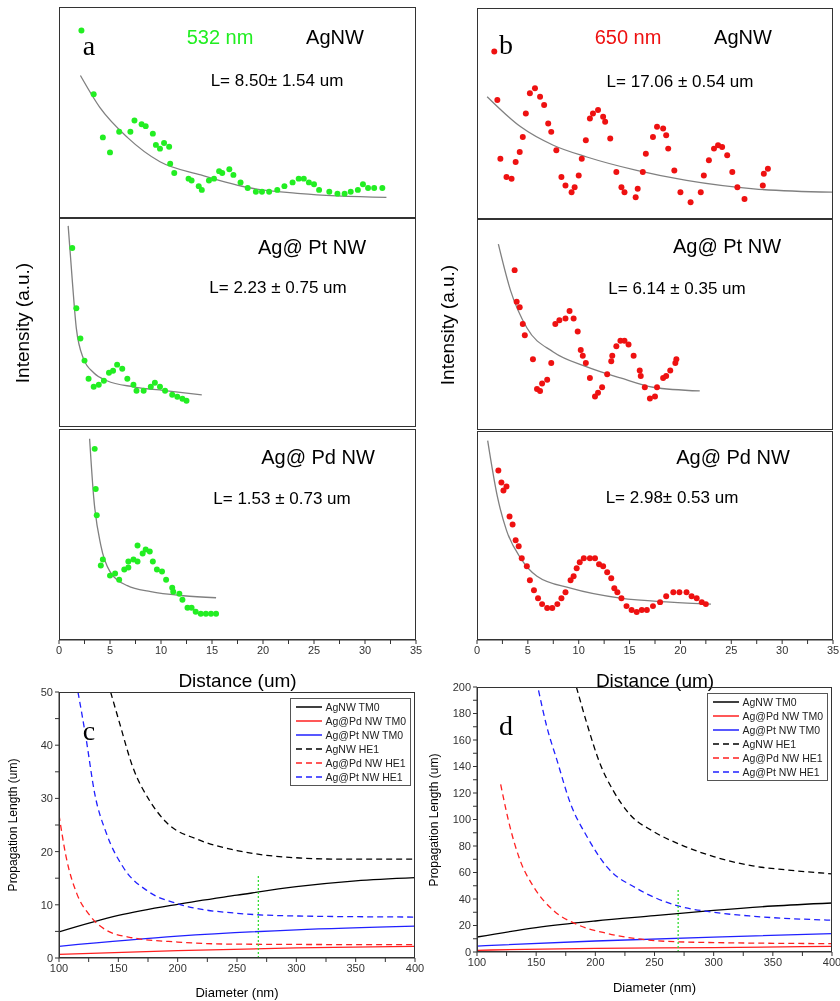 Image resolution: width=840 pixels, height=1001 pixels. Describe the element at coordinates (177, 967) in the screenshot. I see `x-tick-label: 200` at that location.